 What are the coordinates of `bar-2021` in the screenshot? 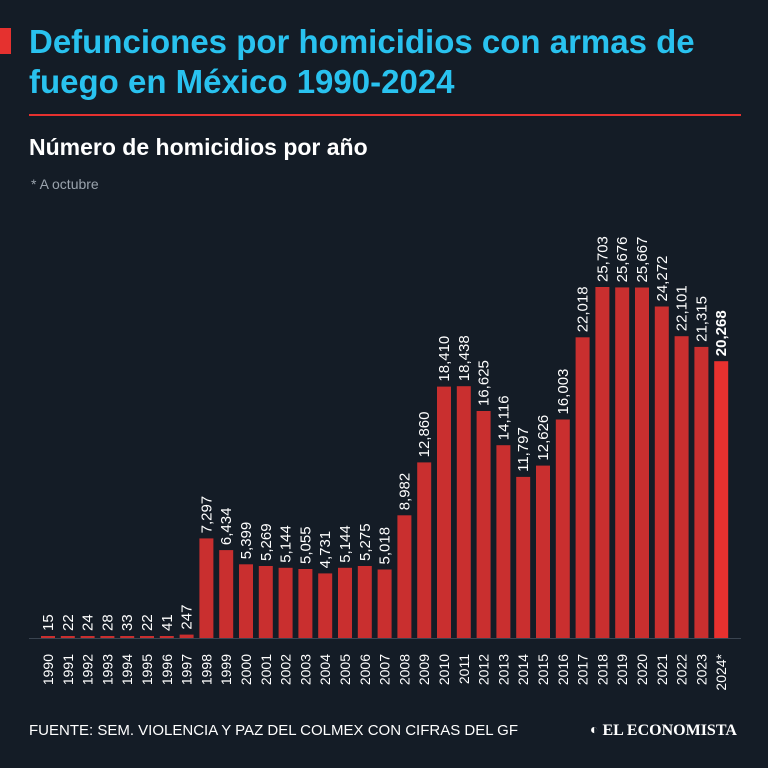 It's located at (661, 472).